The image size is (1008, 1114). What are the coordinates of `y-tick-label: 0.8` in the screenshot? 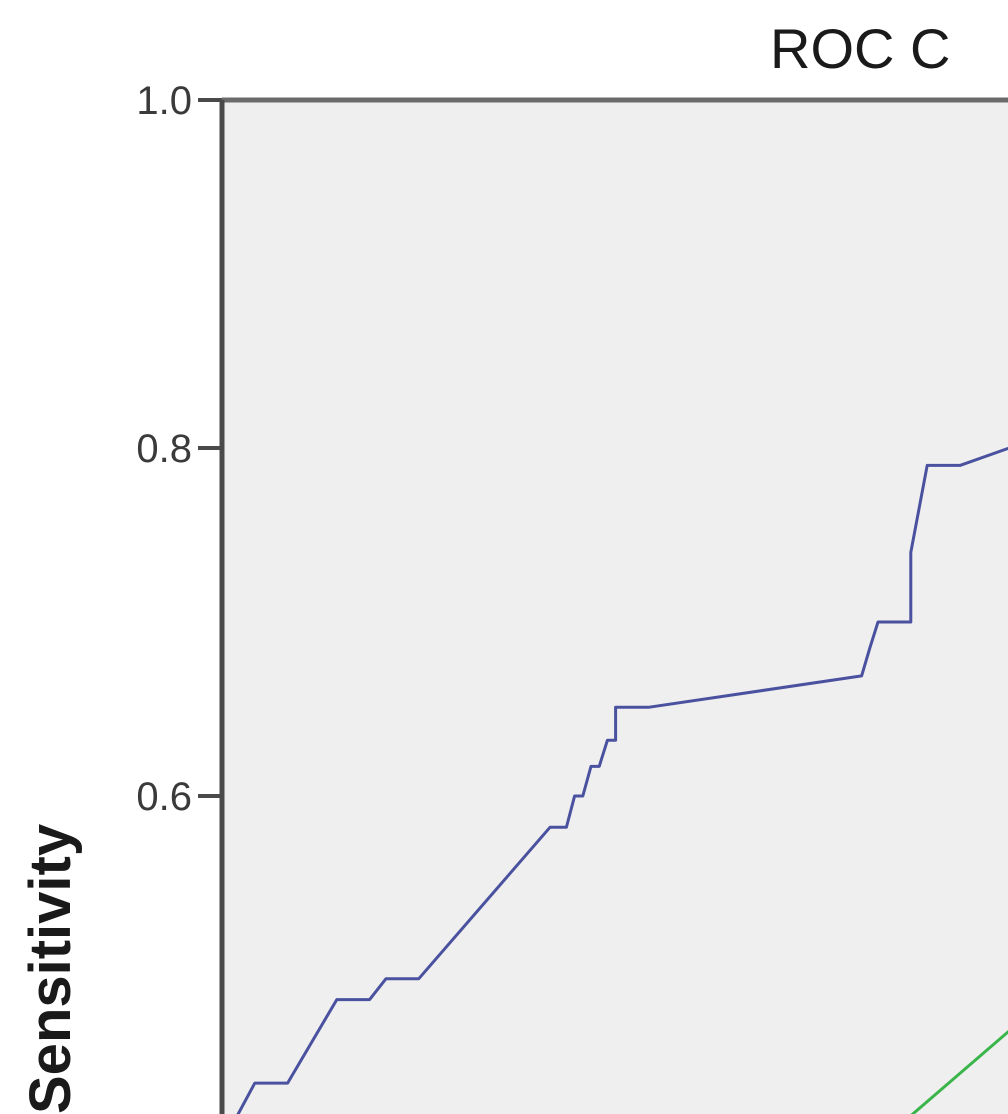 It's located at (164, 449).